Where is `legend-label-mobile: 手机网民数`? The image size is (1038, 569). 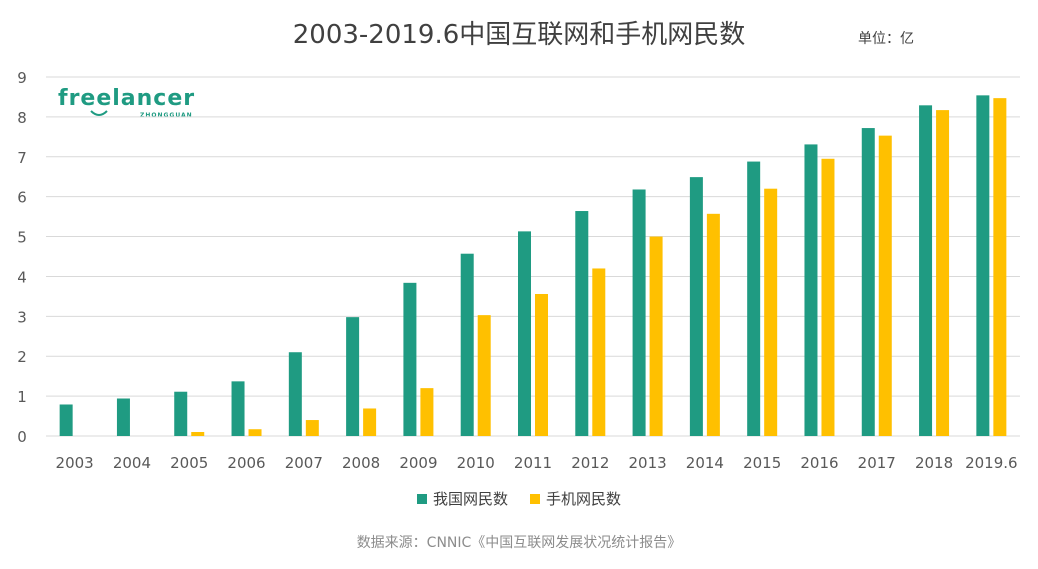 legend-label-mobile: 手机网民数 is located at coordinates (584, 499).